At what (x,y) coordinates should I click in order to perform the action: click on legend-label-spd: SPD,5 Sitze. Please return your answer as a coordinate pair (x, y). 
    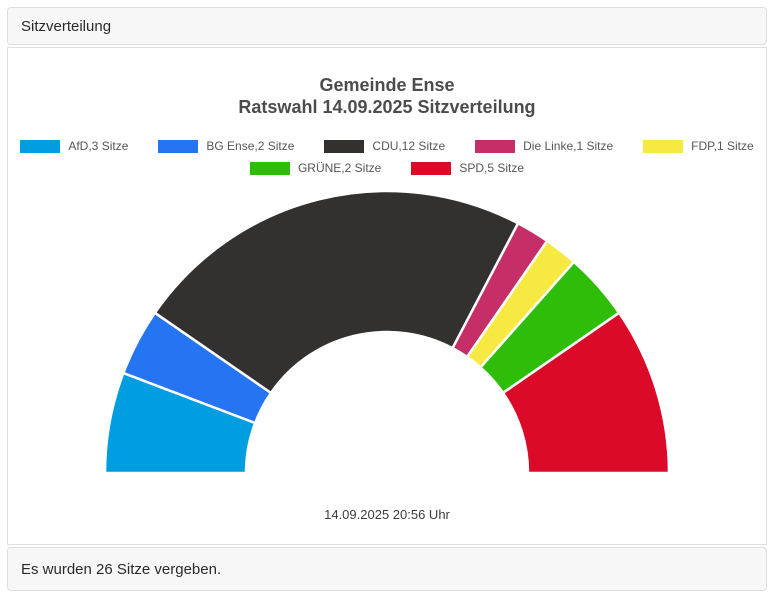
    Looking at the image, I should click on (492, 168).